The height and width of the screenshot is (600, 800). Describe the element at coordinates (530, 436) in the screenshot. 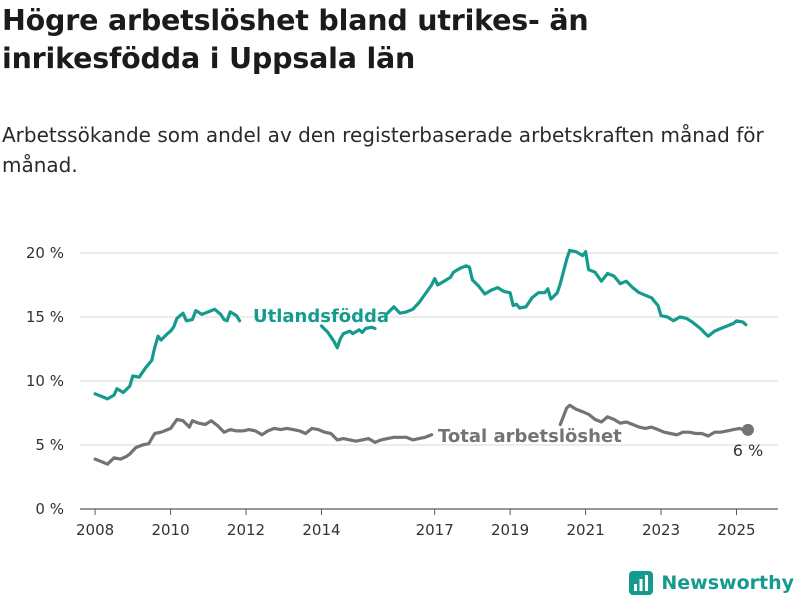

I see `series-label-total: Total arbetslöshet` at that location.